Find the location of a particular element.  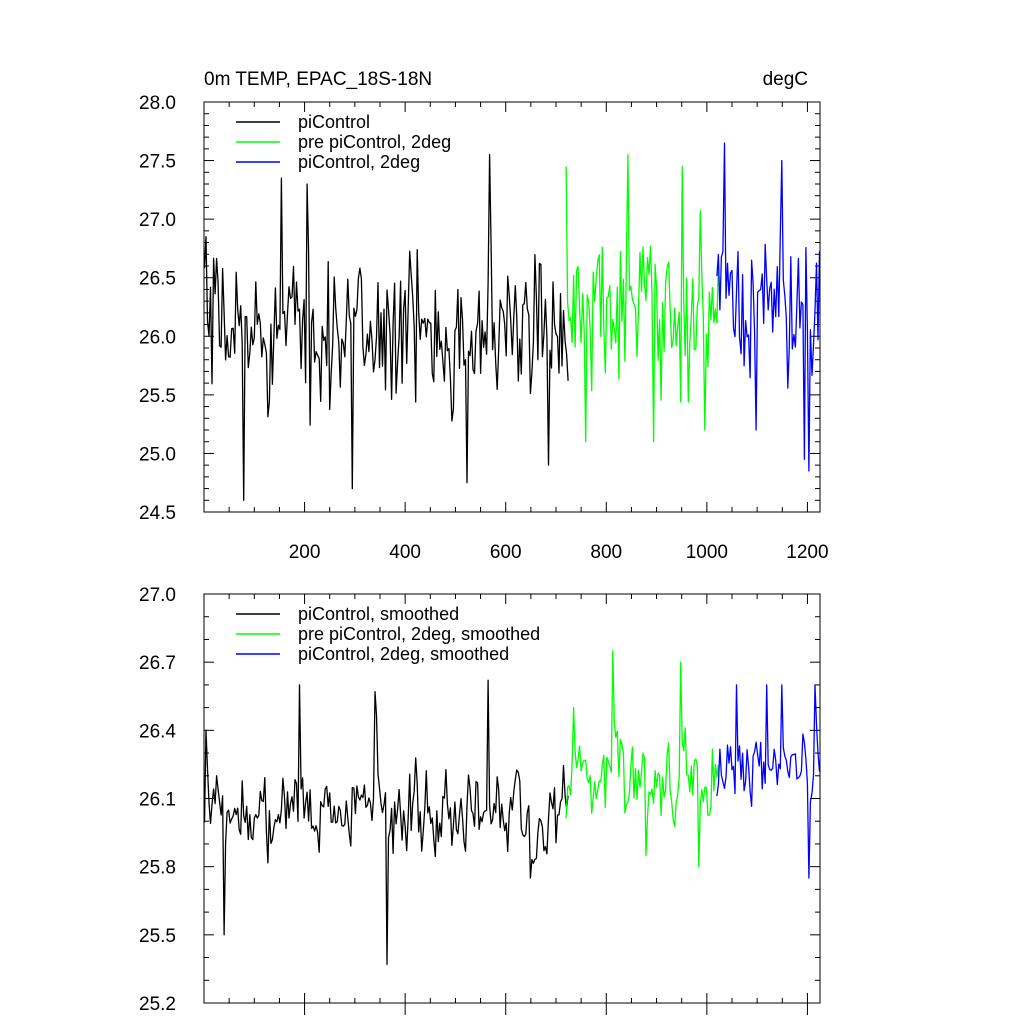

top-ytick-label: 26.5 is located at coordinates (157, 279).